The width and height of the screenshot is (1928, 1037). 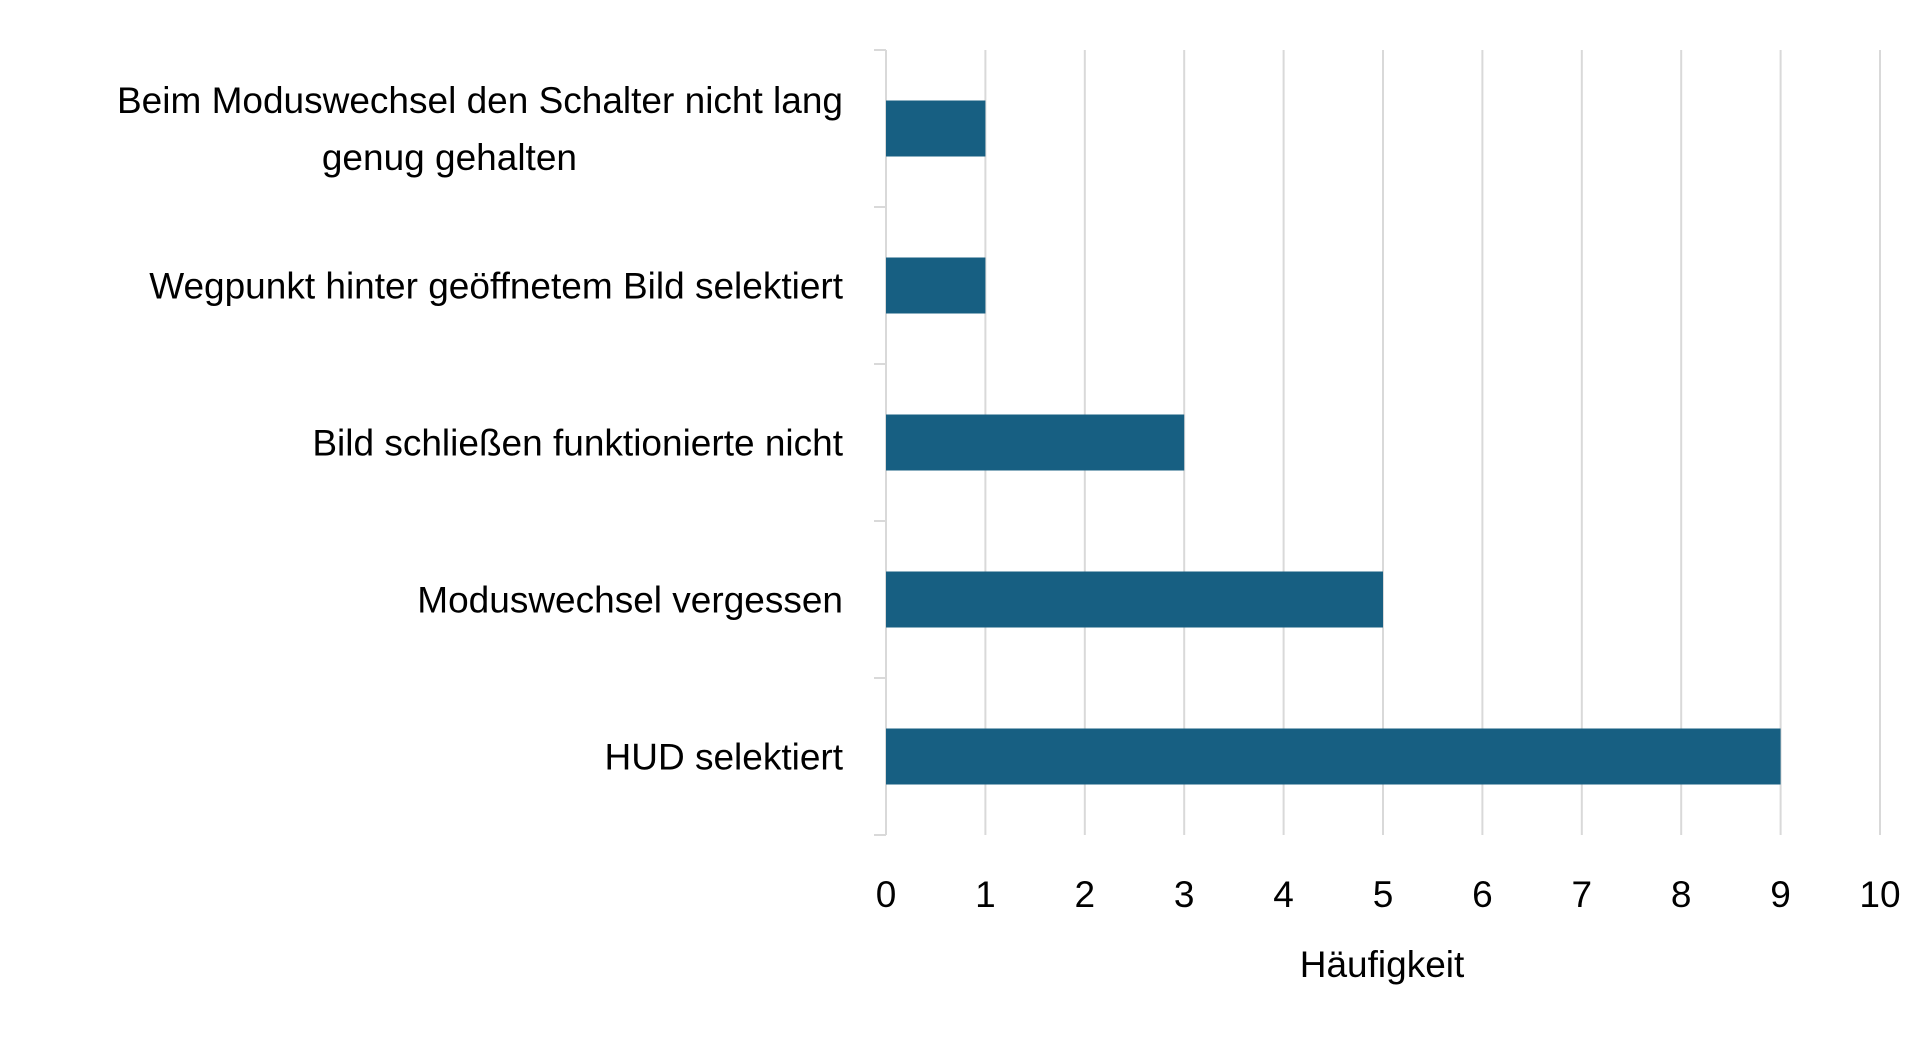 What do you see at coordinates (886, 894) in the screenshot?
I see `x-tick-label: 0` at bounding box center [886, 894].